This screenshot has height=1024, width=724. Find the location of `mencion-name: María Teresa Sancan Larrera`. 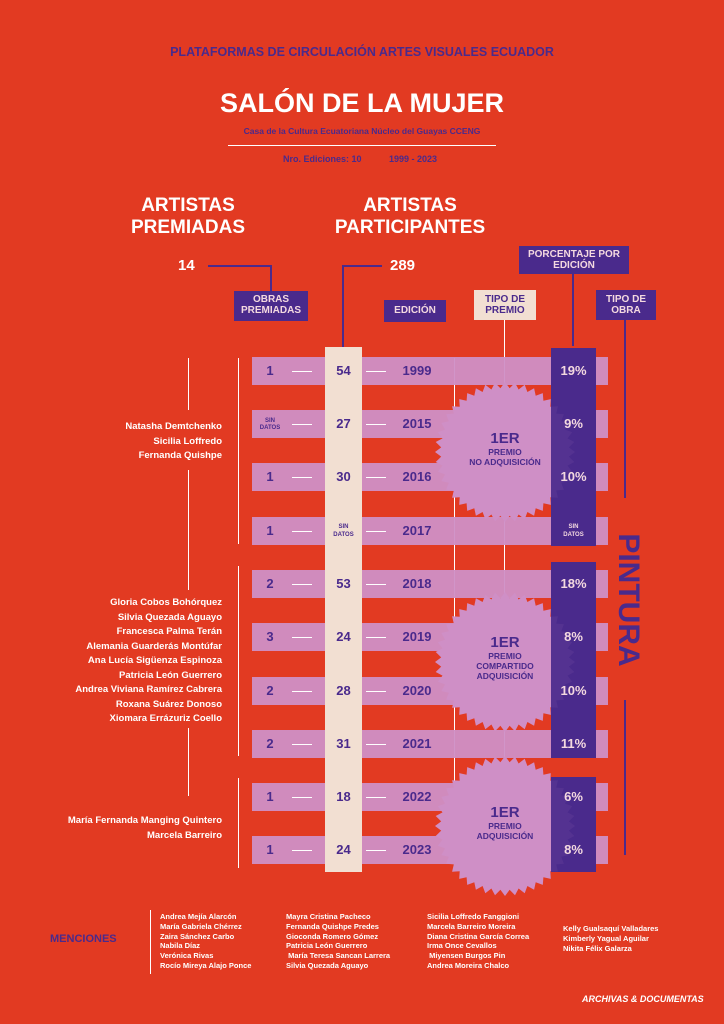

mencion-name: María Teresa Sancan Larrera is located at coordinates (338, 956).